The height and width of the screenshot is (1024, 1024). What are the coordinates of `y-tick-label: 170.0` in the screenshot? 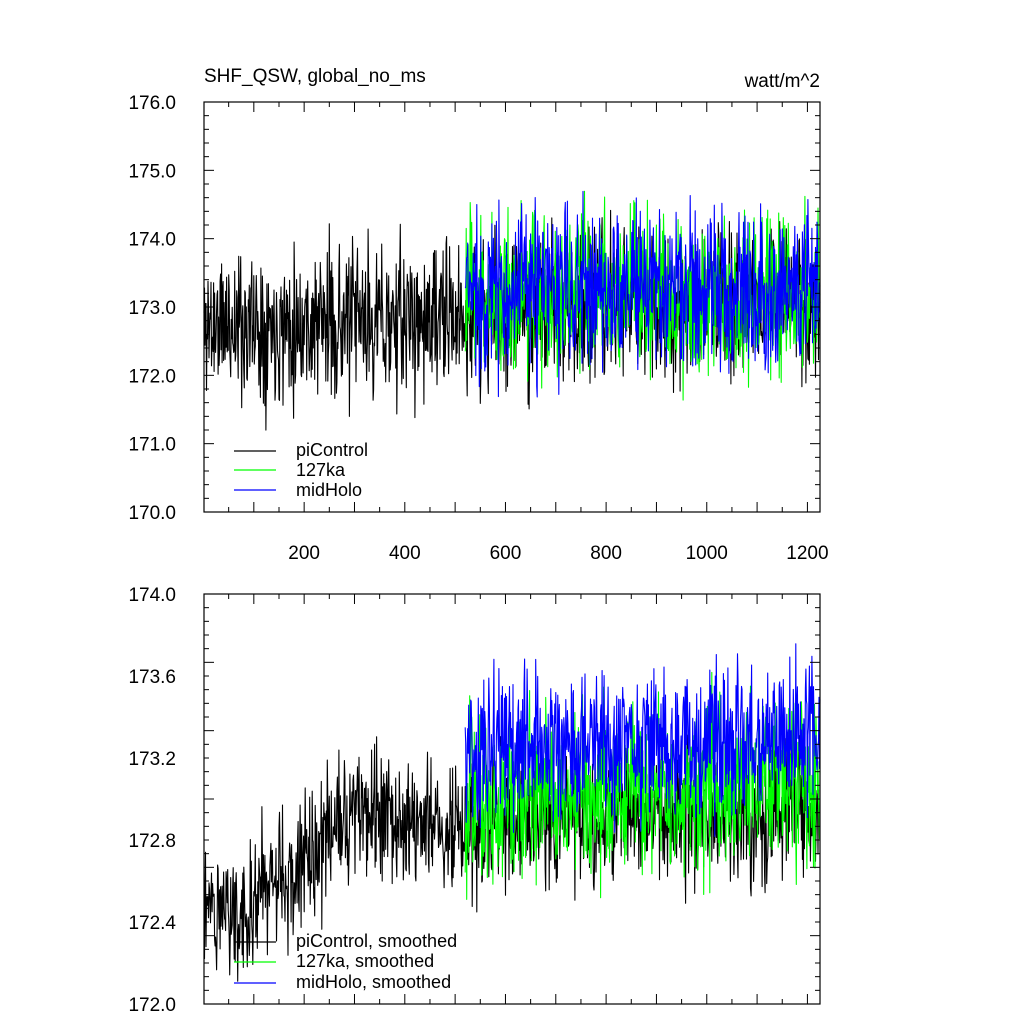 It's located at (152, 513).